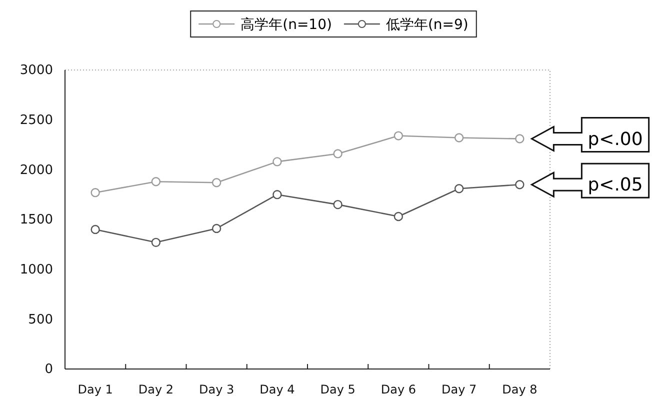 This screenshot has width=667, height=410. I want to click on legend-label: 高学年(n=10), so click(286, 25).